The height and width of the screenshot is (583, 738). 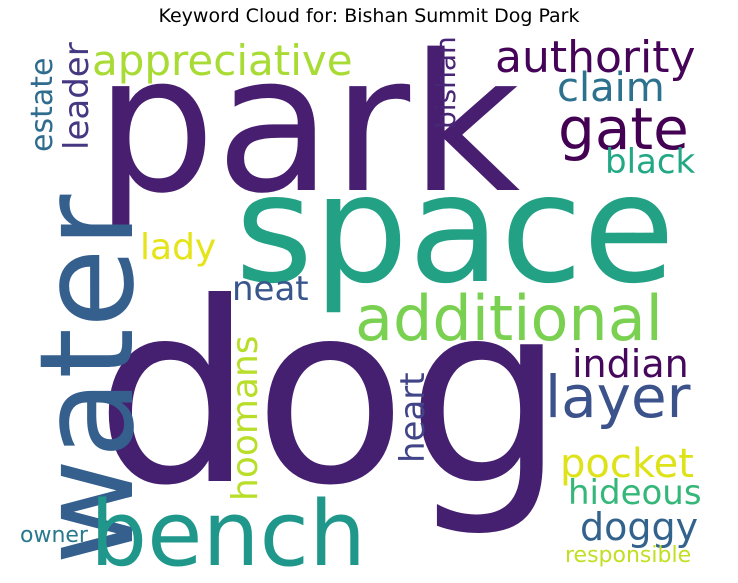 What do you see at coordinates (77, 96) in the screenshot?
I see `word-leader: leader` at bounding box center [77, 96].